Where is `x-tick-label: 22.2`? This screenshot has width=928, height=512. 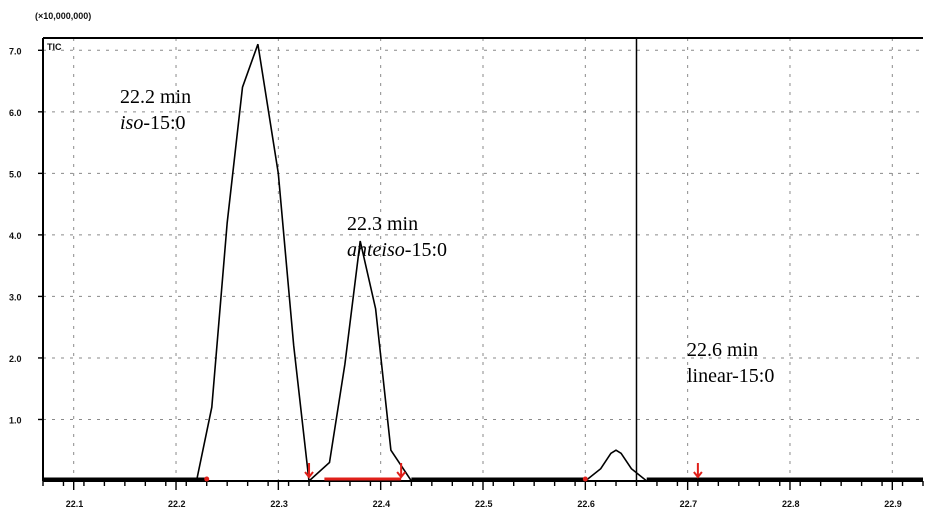 x-tick-label: 22.2 is located at coordinates (177, 504).